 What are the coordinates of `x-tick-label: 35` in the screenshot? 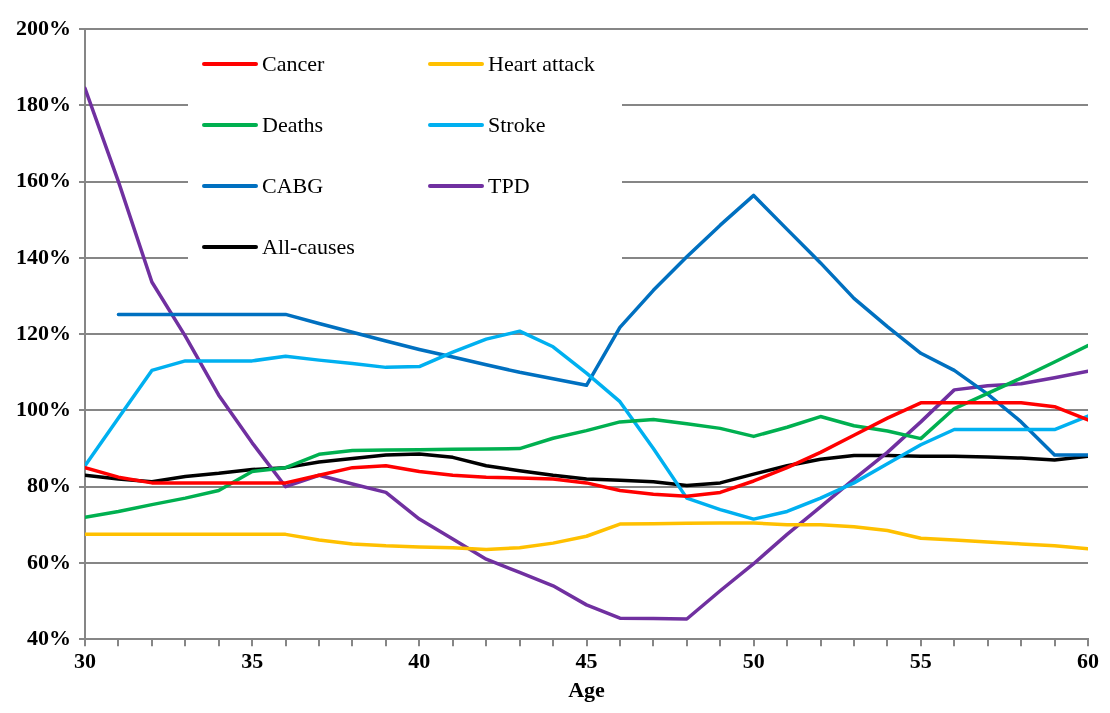 It's located at (252, 661).